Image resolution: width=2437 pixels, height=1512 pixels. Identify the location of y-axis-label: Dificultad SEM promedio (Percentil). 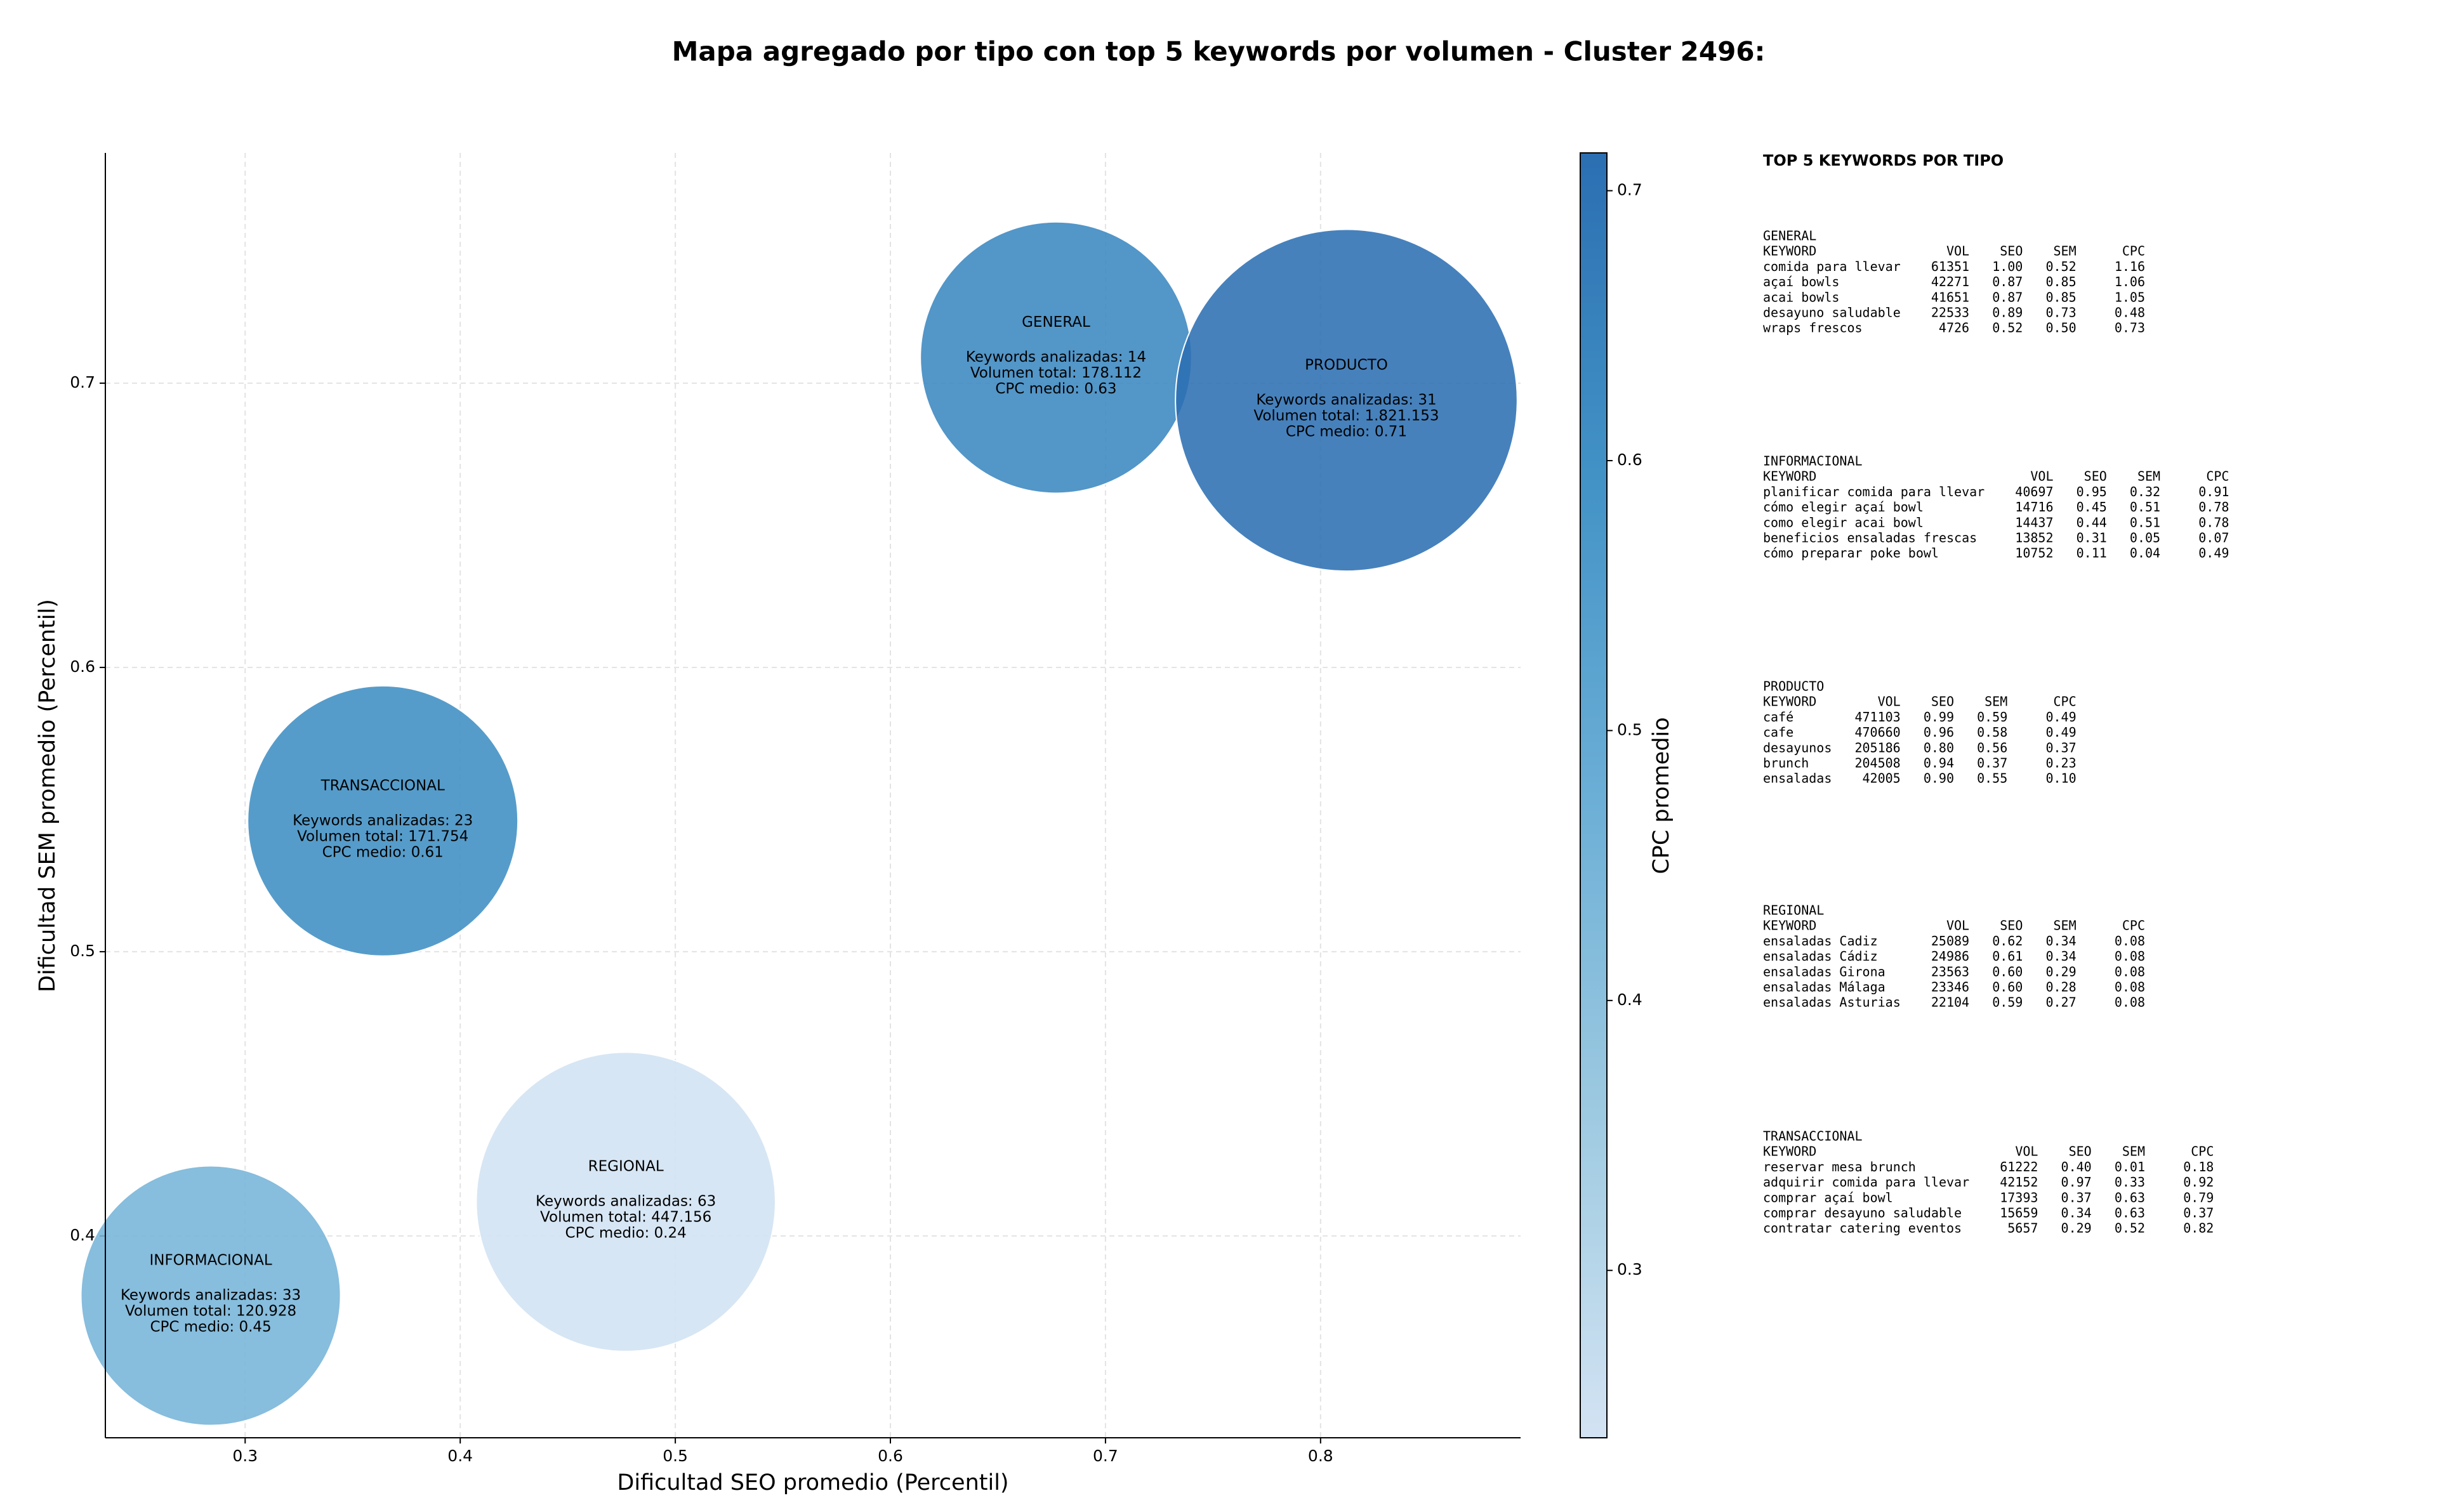
(47, 796).